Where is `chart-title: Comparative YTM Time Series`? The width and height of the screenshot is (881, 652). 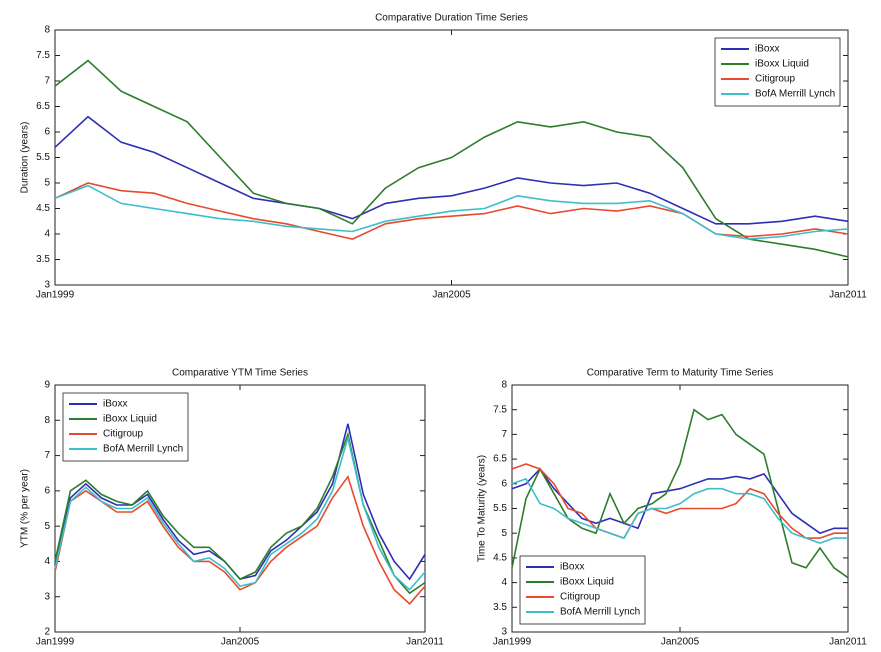
chart-title: Comparative YTM Time Series is located at coordinates (240, 373).